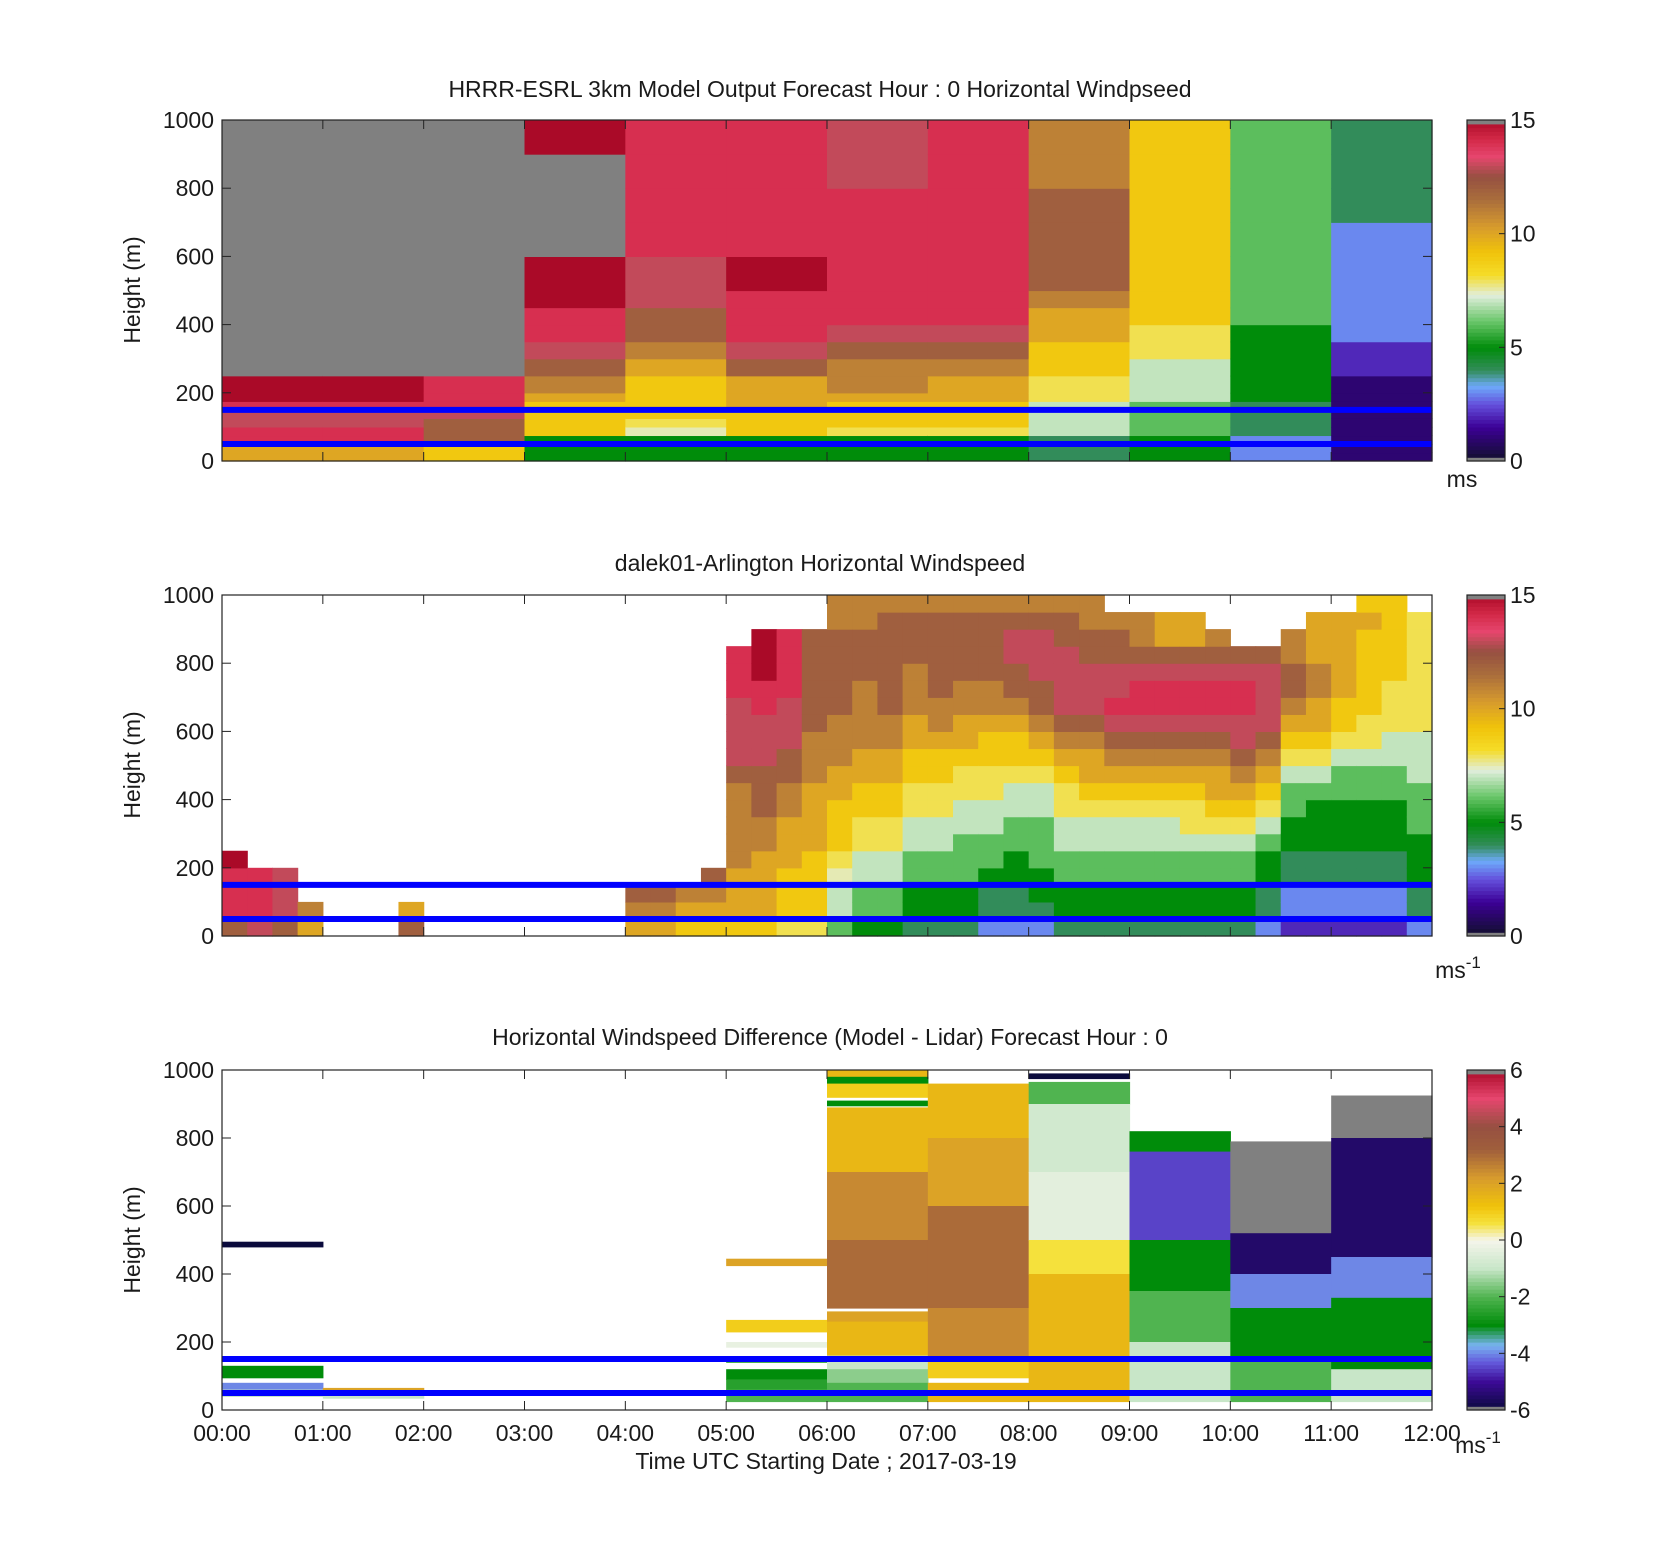 The width and height of the screenshot is (1680, 1561). Describe the element at coordinates (928, 1433) in the screenshot. I see `x-tick-label: 07:00` at that location.